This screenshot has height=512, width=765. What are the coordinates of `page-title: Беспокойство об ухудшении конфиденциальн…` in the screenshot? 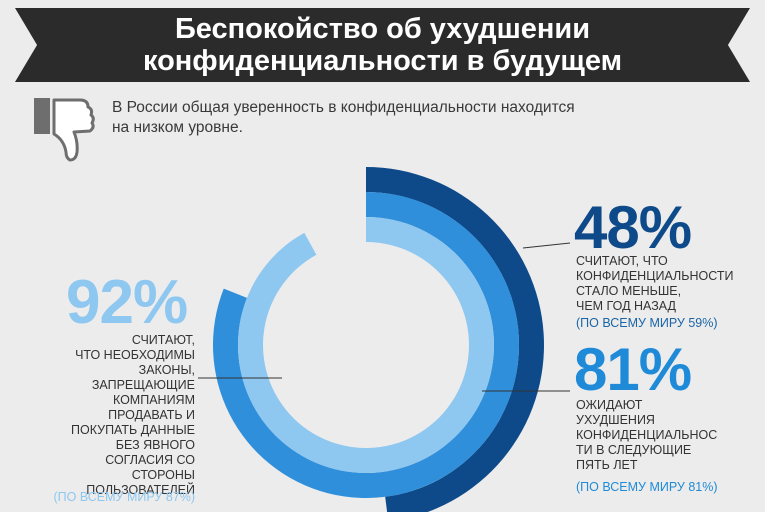 It's located at (382, 45).